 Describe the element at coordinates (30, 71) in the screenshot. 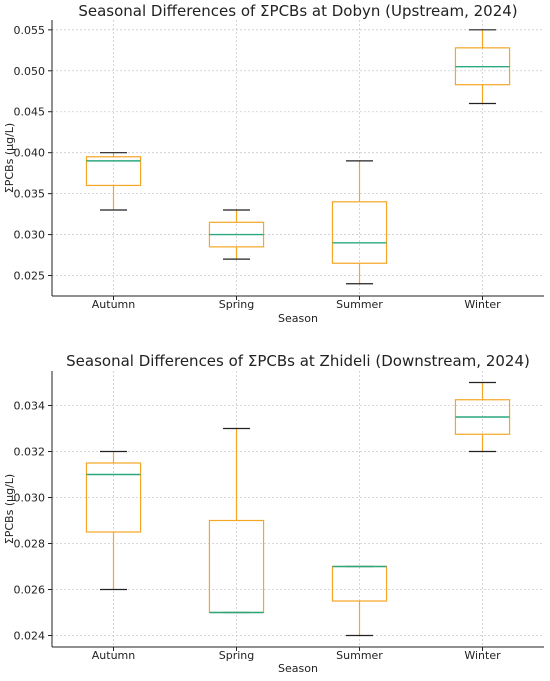

I see `y-tick-label: 0.050` at that location.